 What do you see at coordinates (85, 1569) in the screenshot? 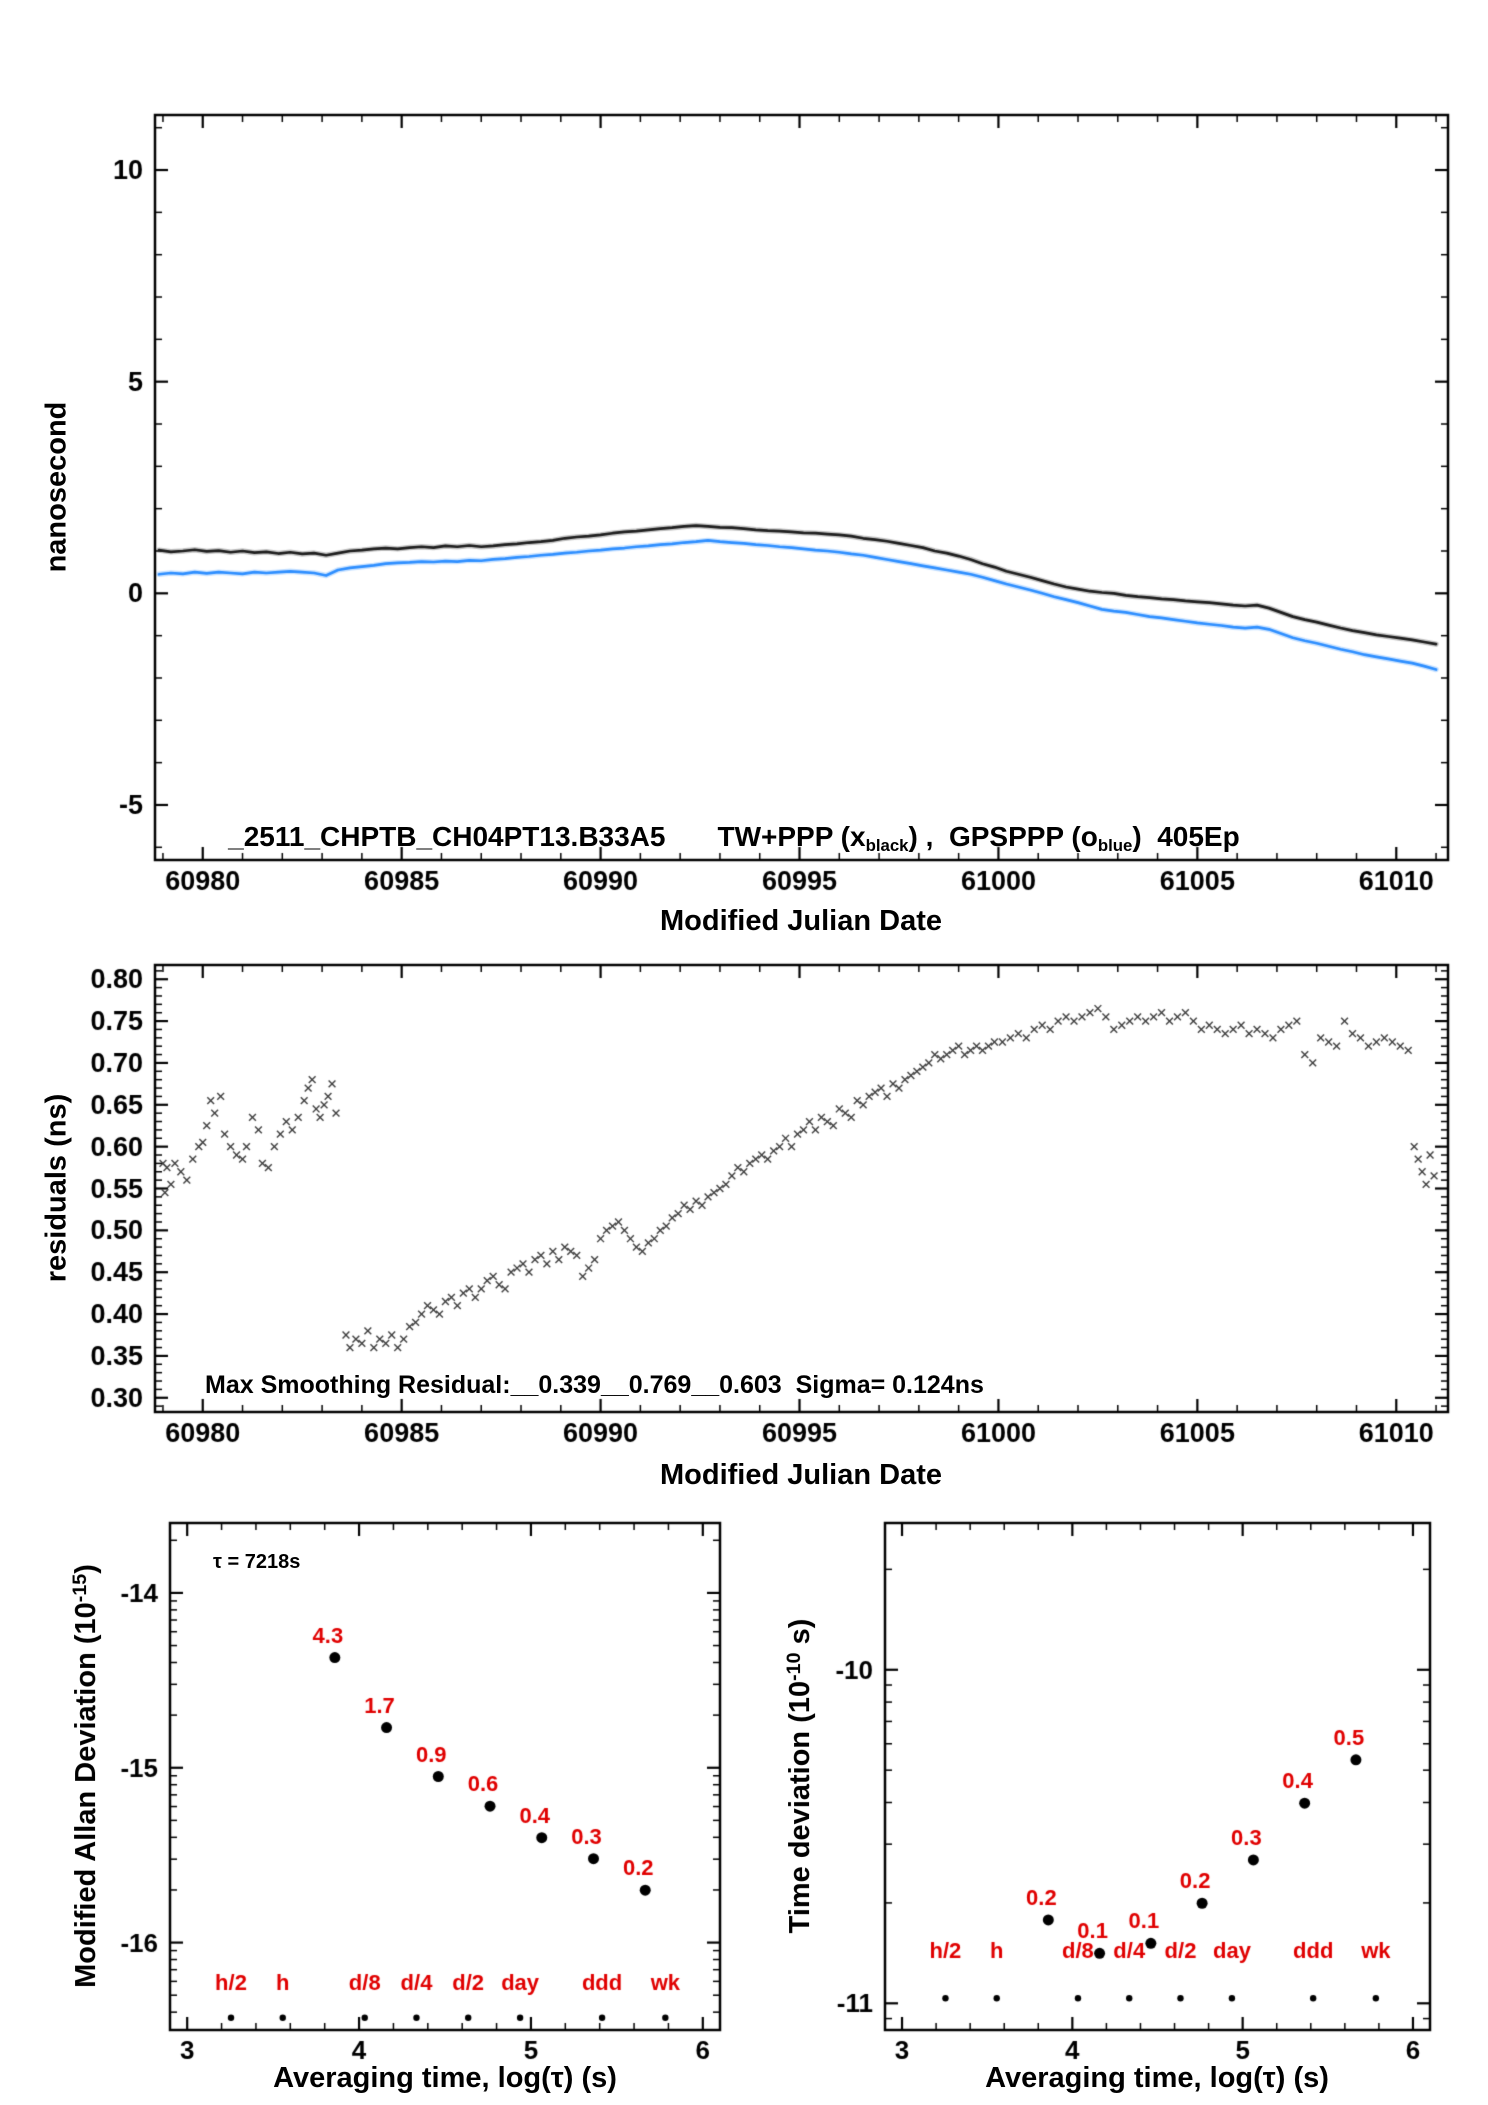
I see `mdev-label-end: )` at bounding box center [85, 1569].